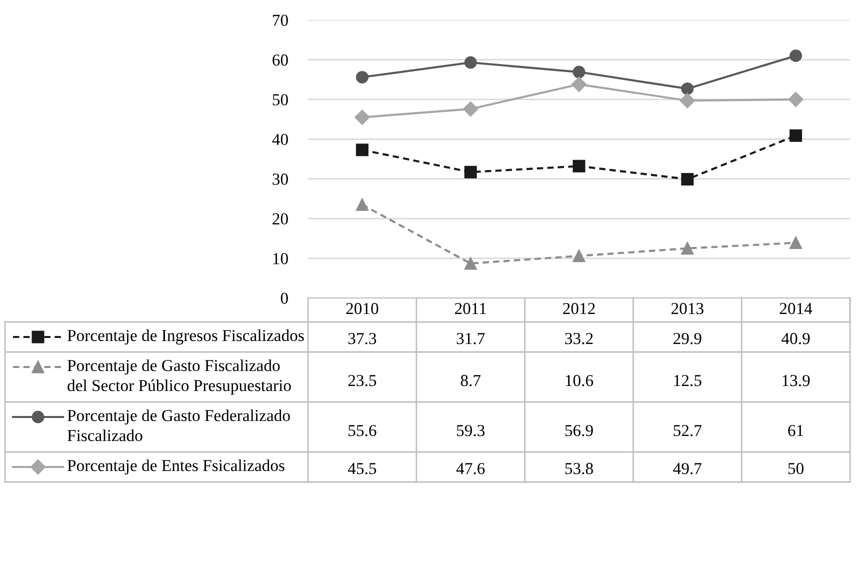 This screenshot has width=859, height=565. What do you see at coordinates (280, 219) in the screenshot?
I see `y-tick-label: 20` at bounding box center [280, 219].